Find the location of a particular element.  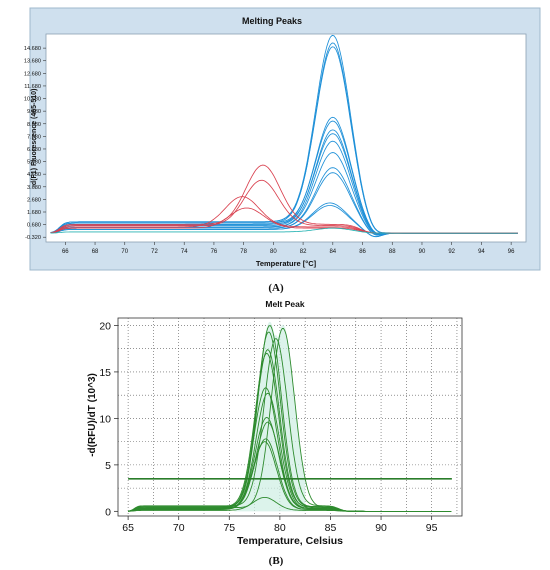

b-x-tick-label: 85 is located at coordinates (331, 528).